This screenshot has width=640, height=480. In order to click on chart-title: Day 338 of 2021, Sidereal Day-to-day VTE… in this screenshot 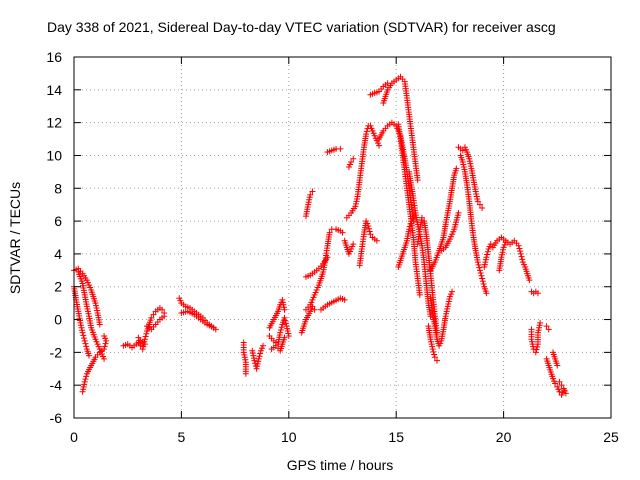, I will do `click(301, 27)`.